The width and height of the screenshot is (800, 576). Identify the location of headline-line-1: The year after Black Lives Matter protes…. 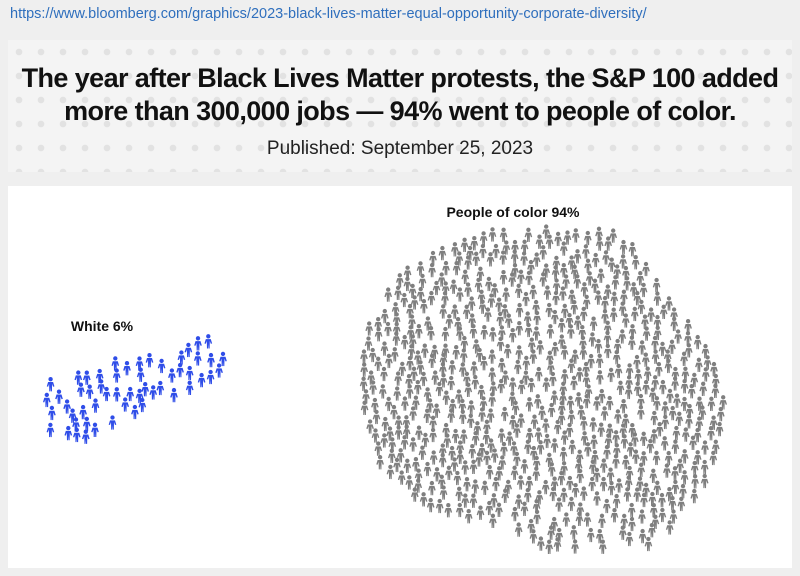
(400, 78).